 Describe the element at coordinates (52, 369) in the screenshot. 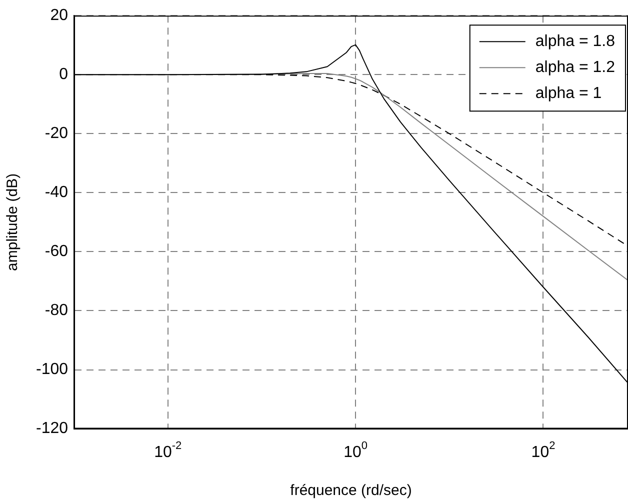

I see `y-tick-label: -100` at that location.